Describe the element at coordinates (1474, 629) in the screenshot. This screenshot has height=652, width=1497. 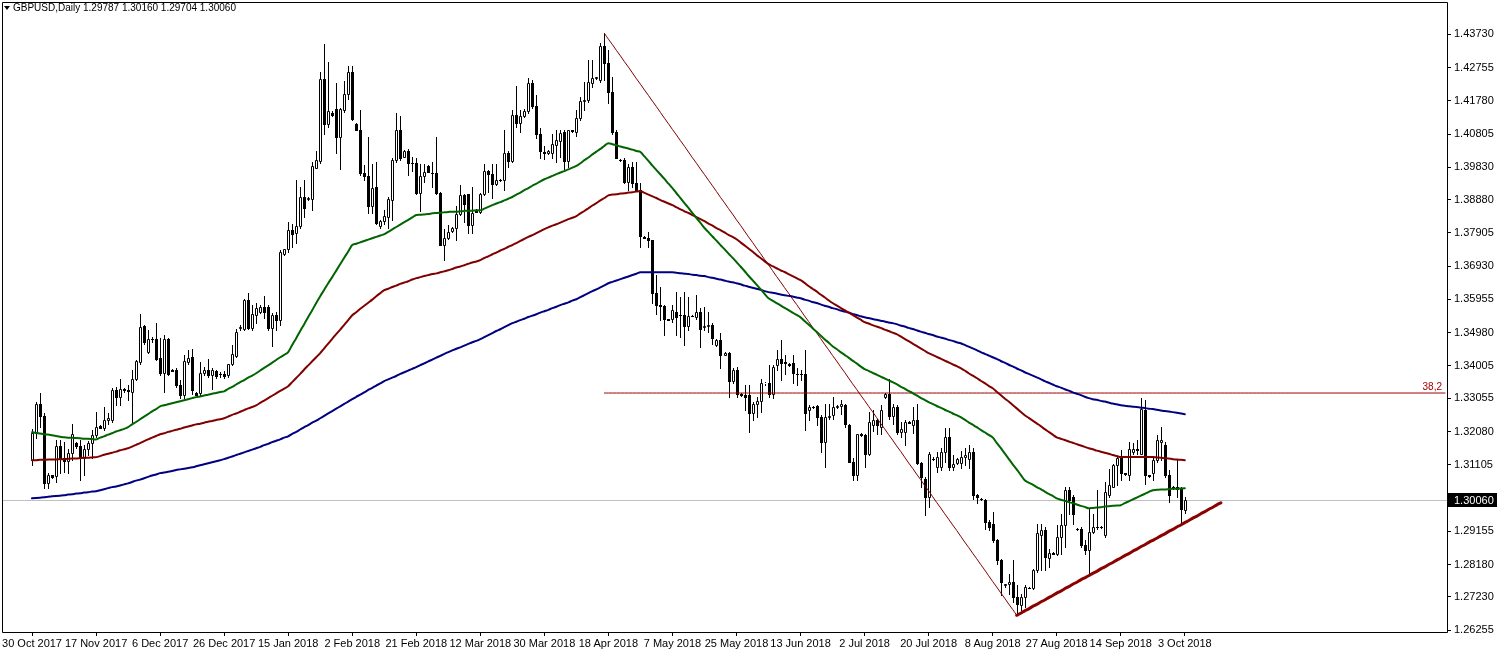
I see `y-tick-label: 1.26255` at that location.